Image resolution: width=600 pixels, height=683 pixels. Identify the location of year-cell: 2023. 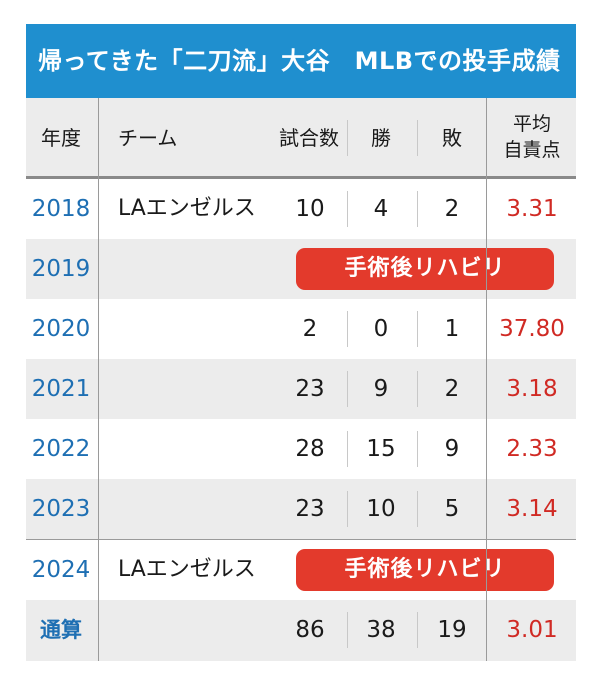
(61, 509).